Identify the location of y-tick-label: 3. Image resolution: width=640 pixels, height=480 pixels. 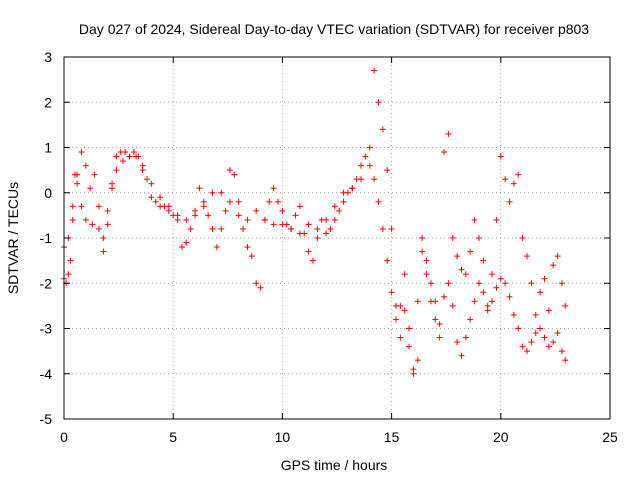
(48, 57).